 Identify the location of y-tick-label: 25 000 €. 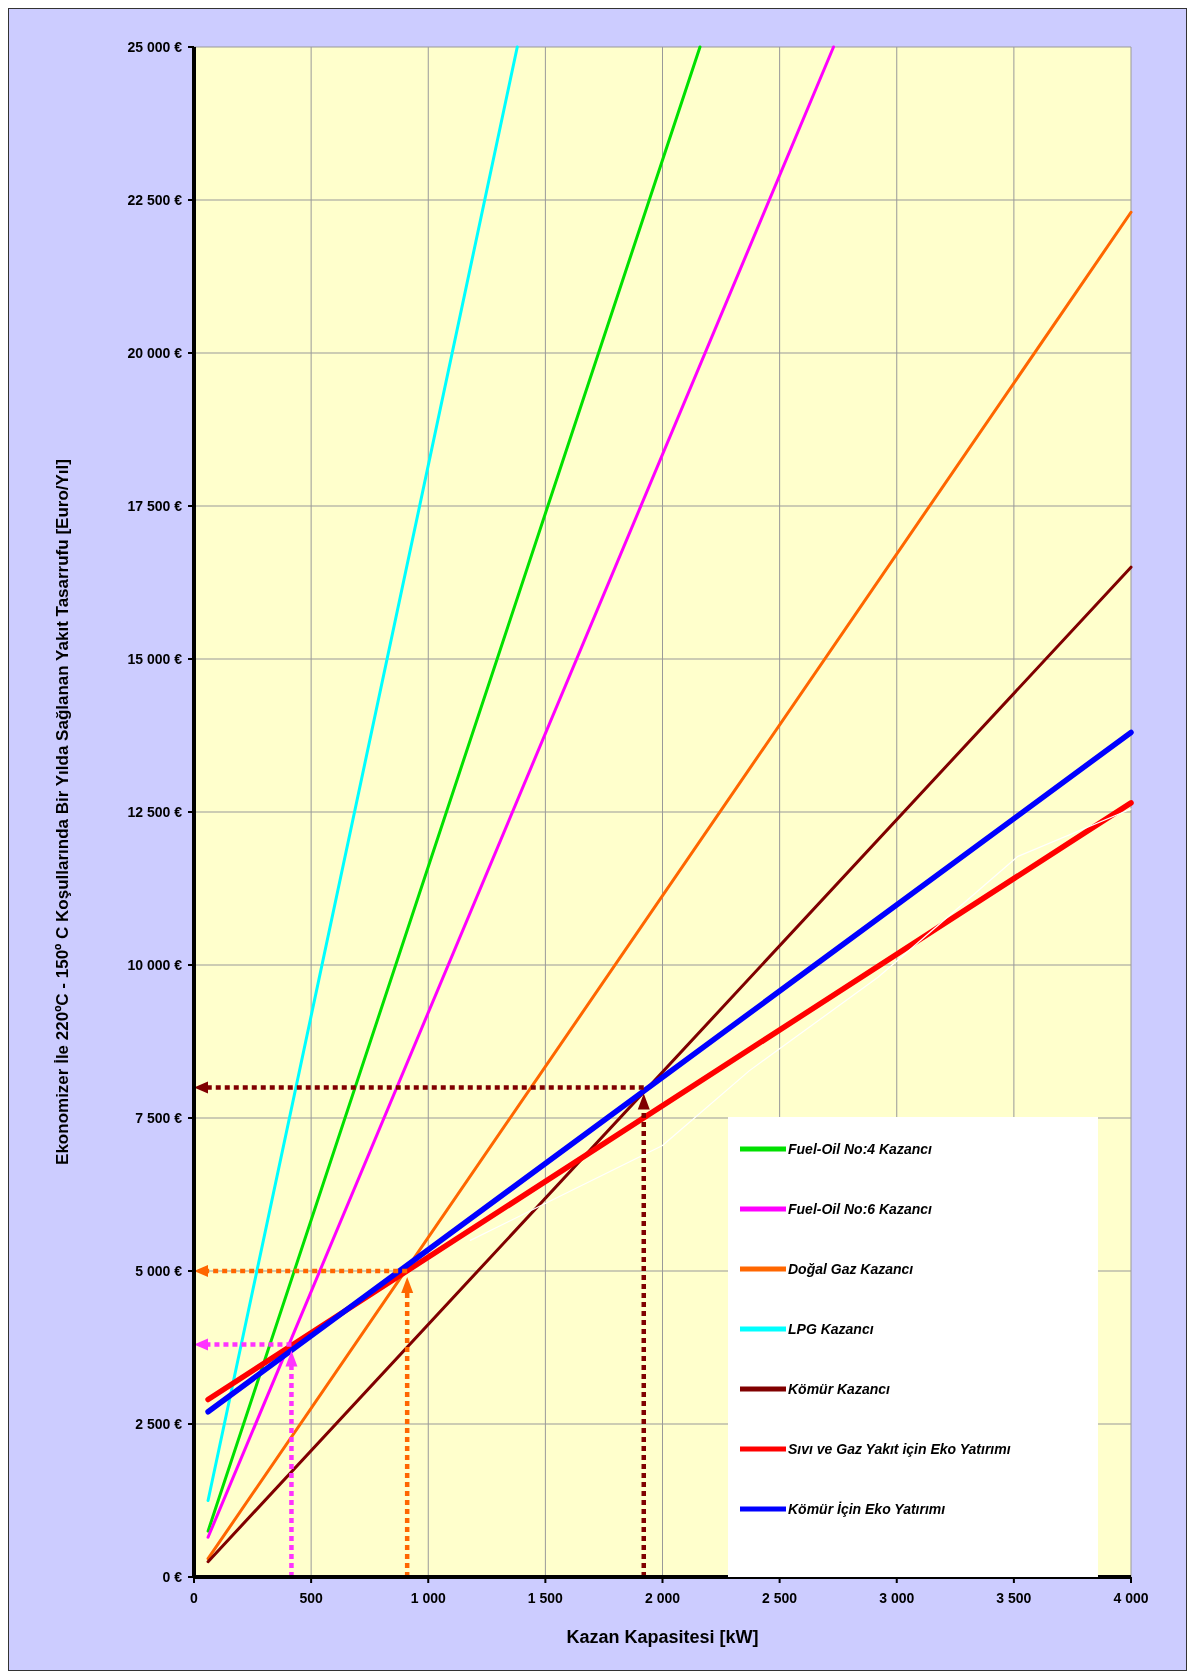
(155, 47).